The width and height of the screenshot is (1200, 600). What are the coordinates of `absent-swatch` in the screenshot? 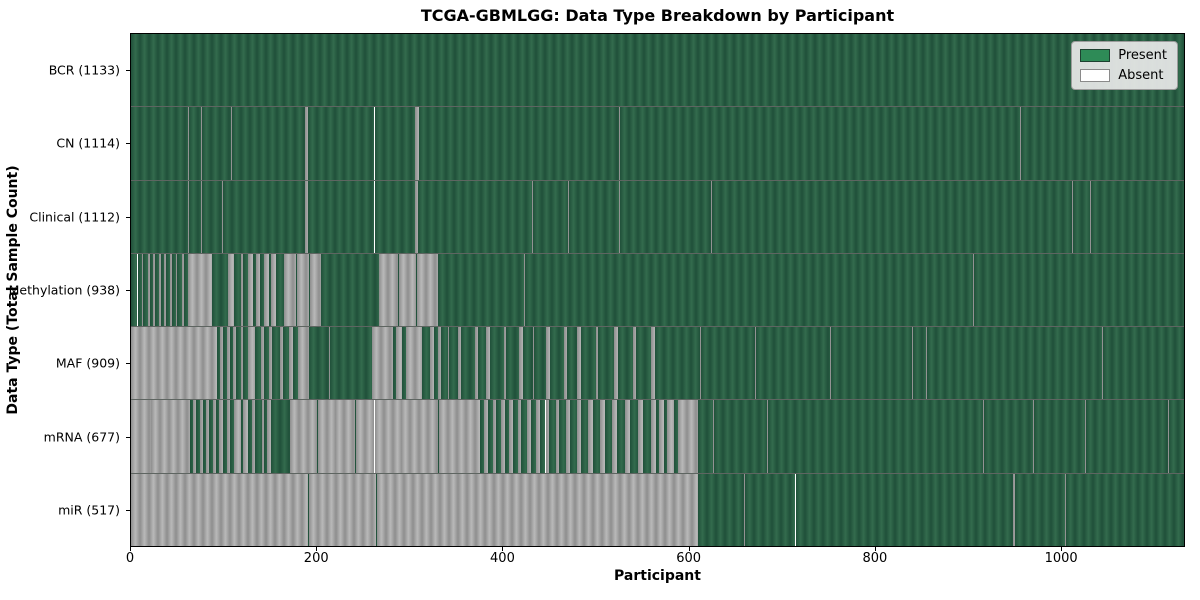 It's located at (1095, 75).